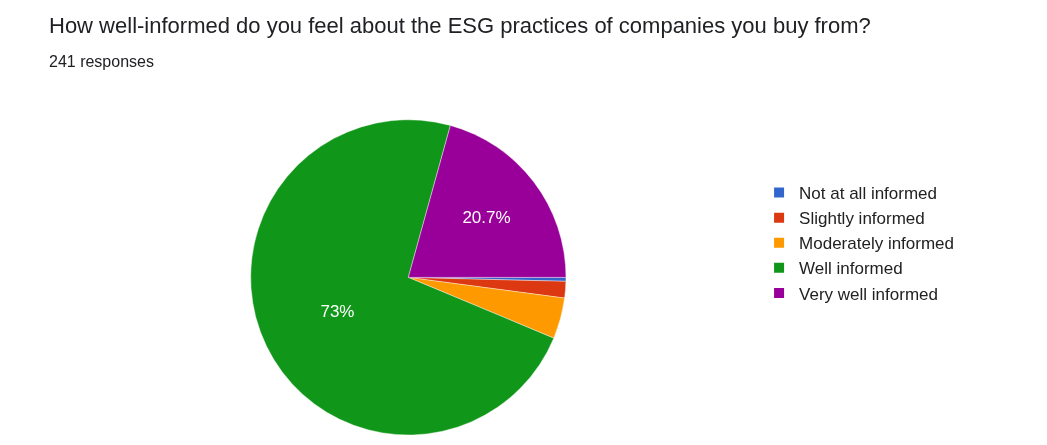 This screenshot has height=445, width=1047. I want to click on legend-label: Moderately informed, so click(877, 244).